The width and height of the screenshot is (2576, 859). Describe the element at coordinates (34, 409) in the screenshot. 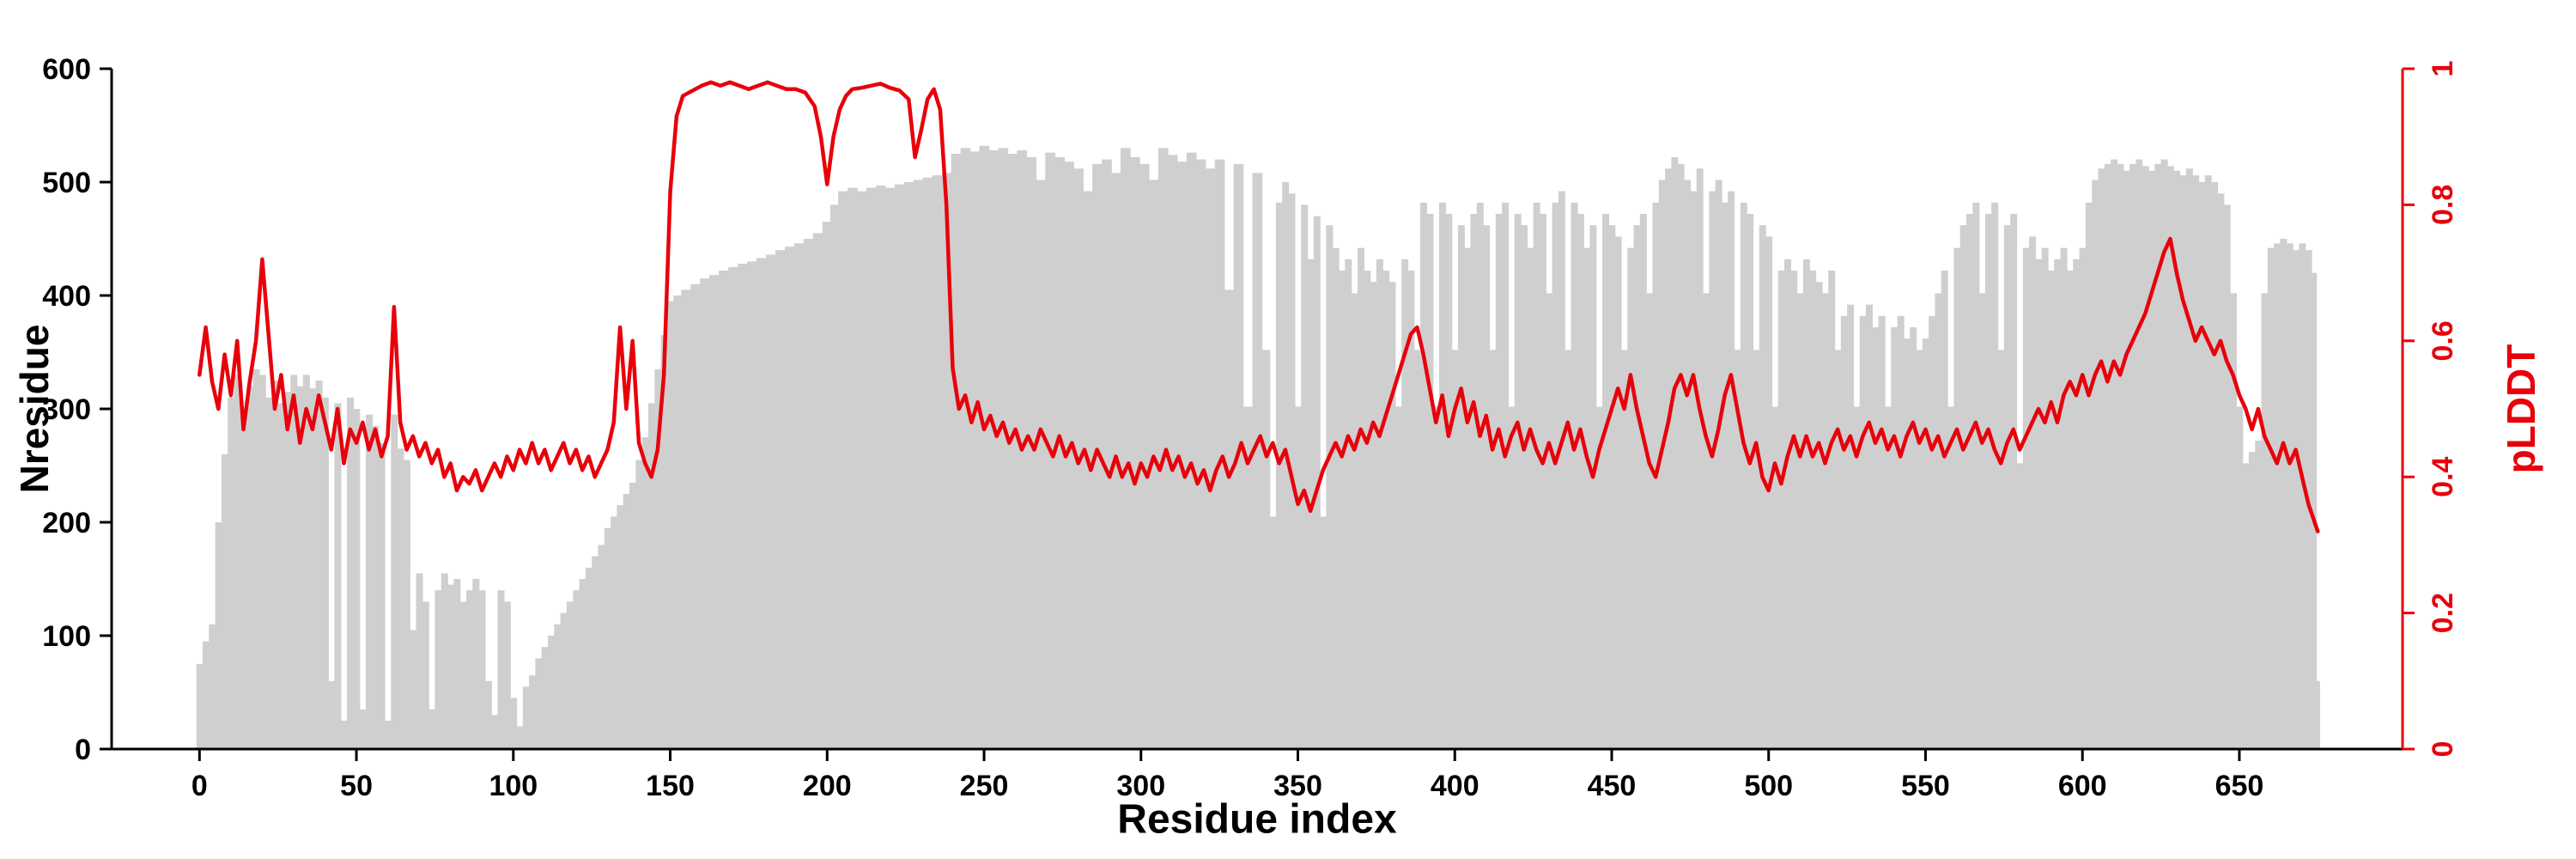

I see `y-axis-label-left: Nresidue` at that location.